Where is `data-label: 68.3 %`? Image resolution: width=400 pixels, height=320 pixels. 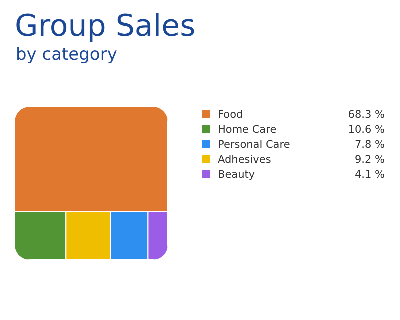 data-label: 68.3 % is located at coordinates (367, 115).